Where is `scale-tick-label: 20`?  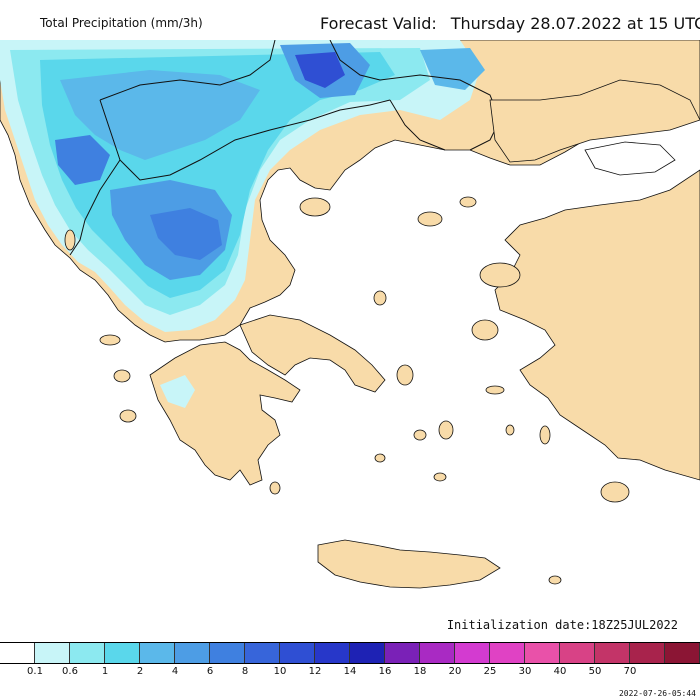
scale-tick-label: 20 is located at coordinates (455, 671).